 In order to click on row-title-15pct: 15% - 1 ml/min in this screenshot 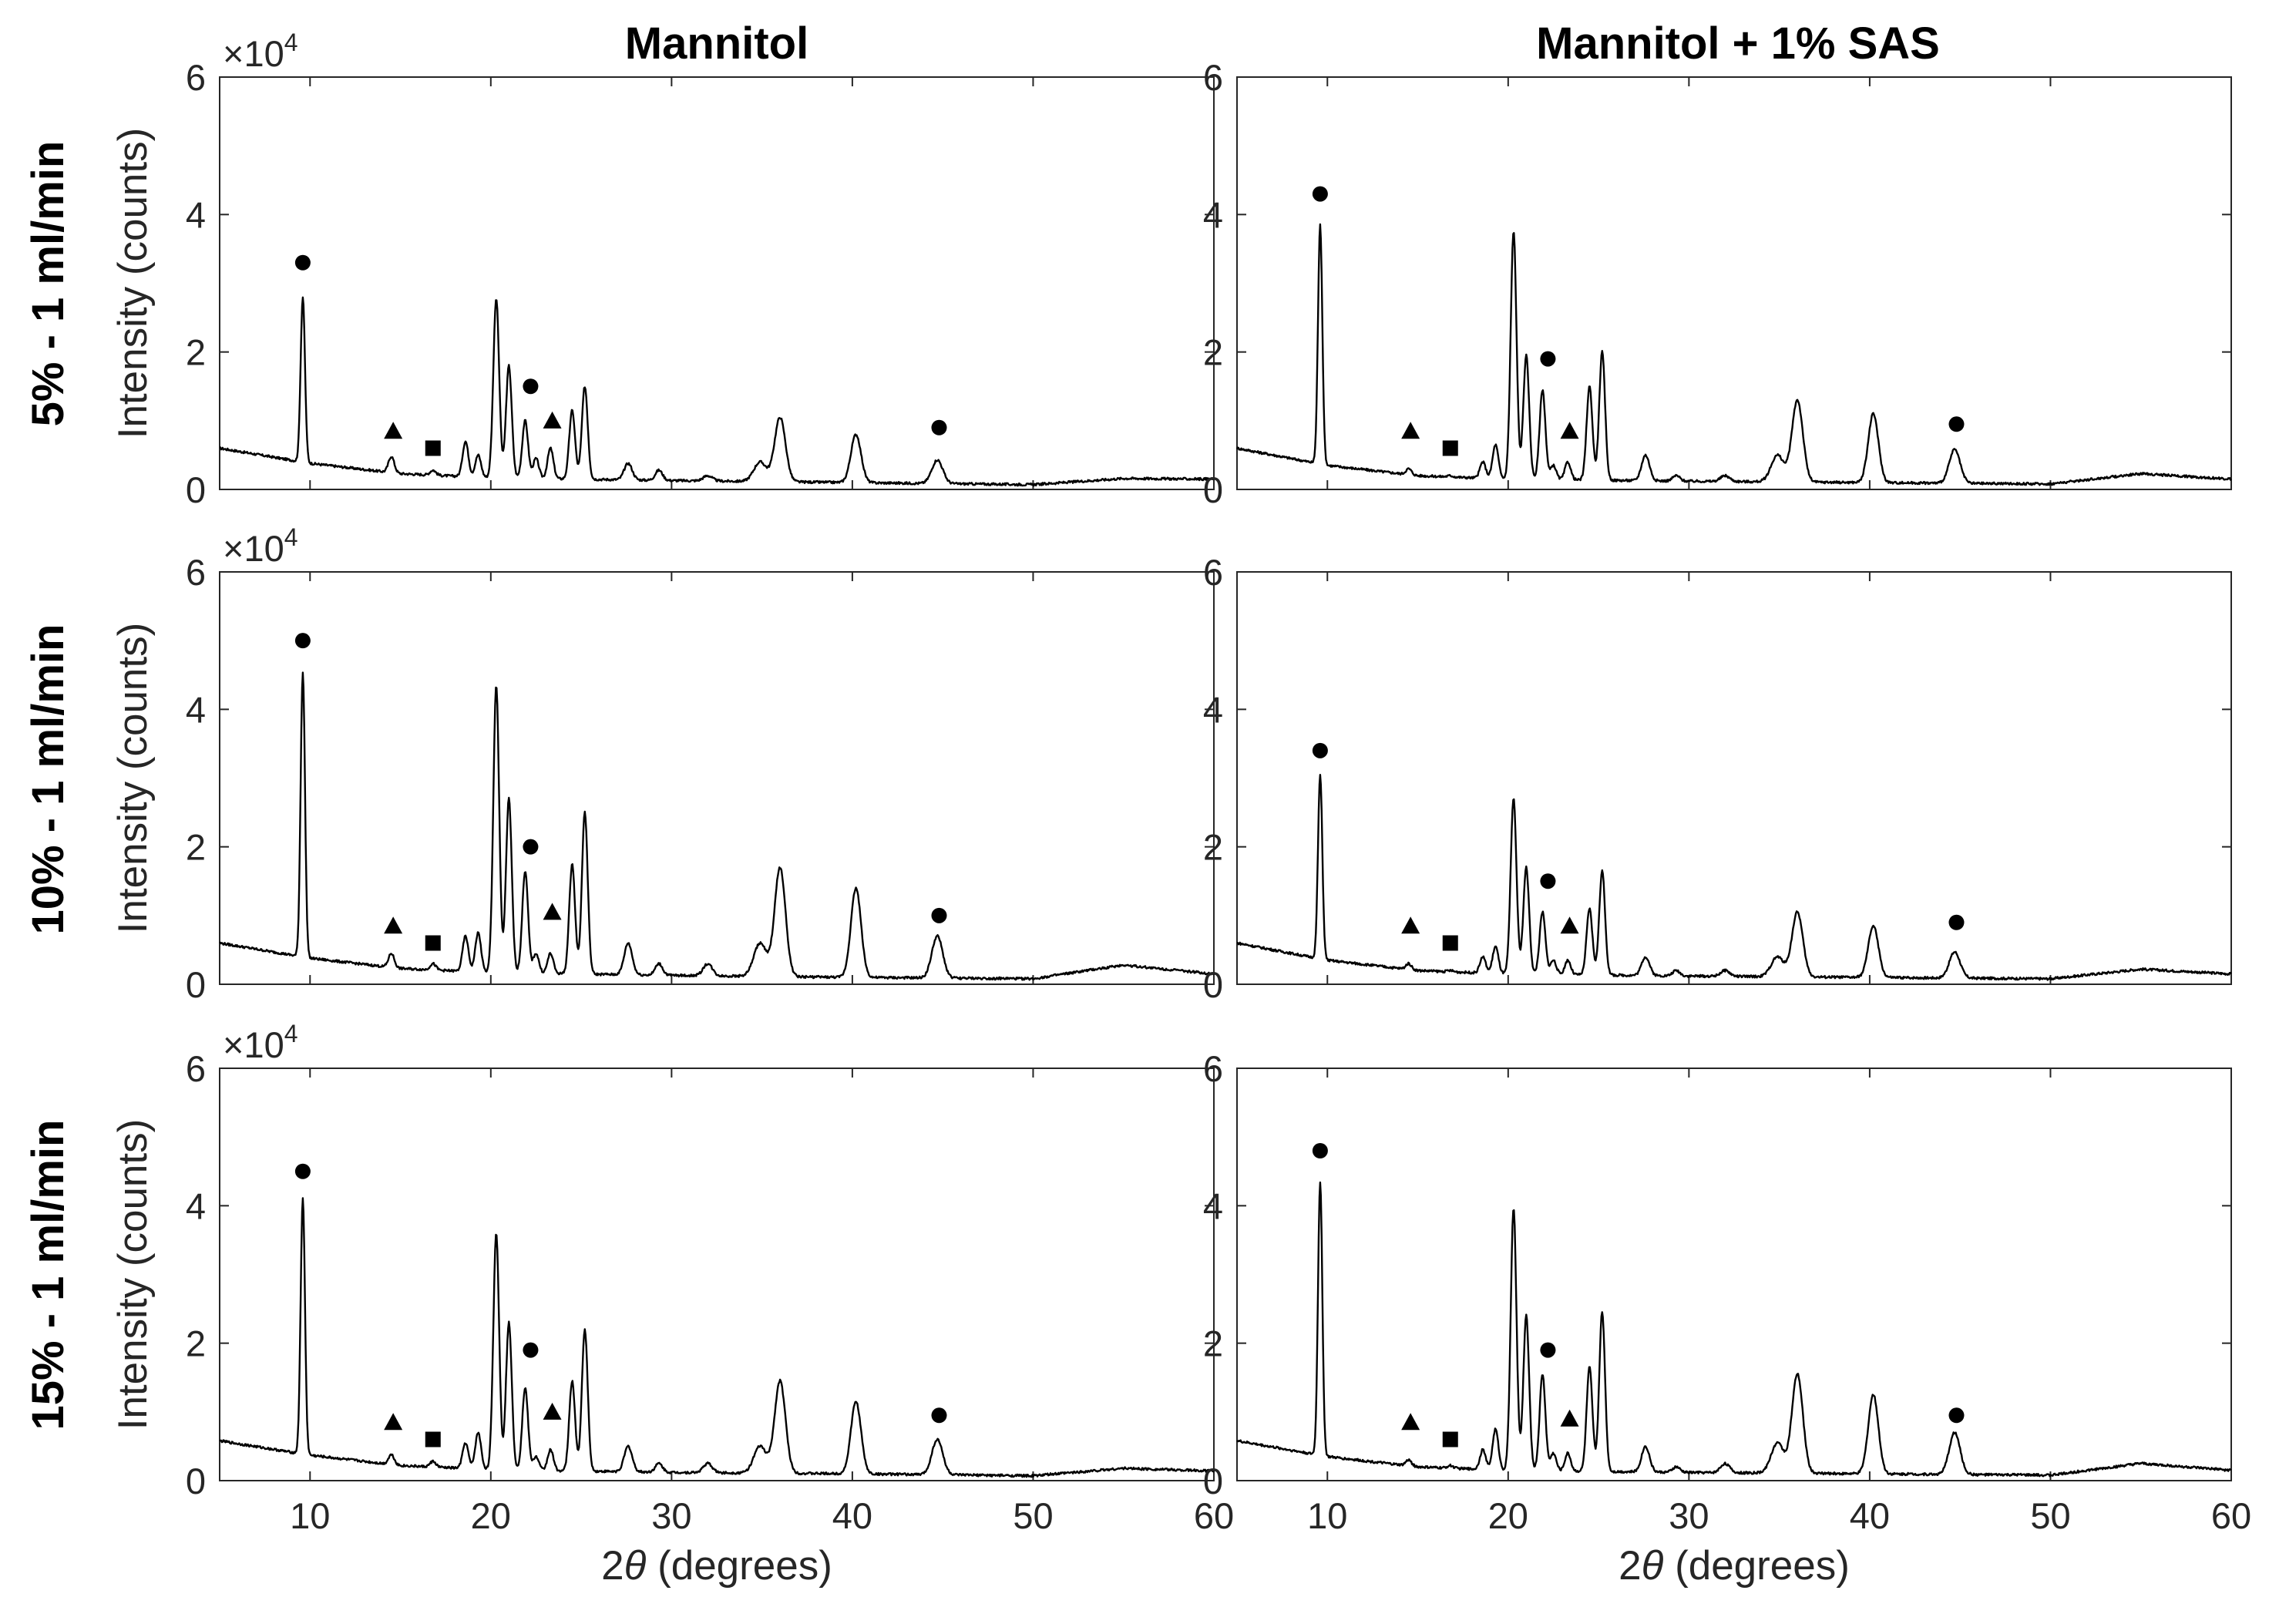, I will do `click(48, 1275)`.